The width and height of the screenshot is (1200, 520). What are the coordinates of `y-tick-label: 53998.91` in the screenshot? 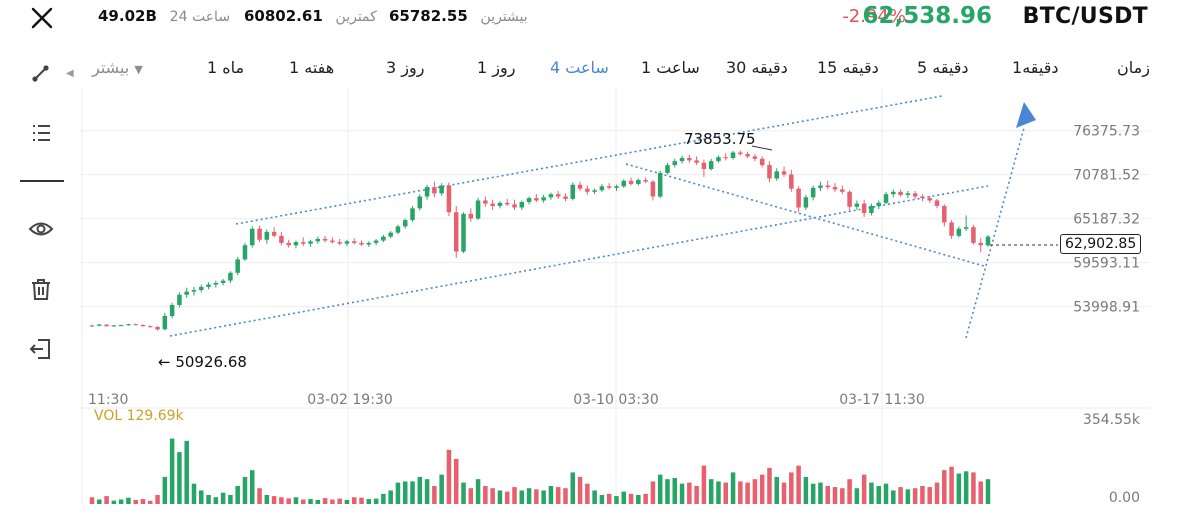 It's located at (1106, 308).